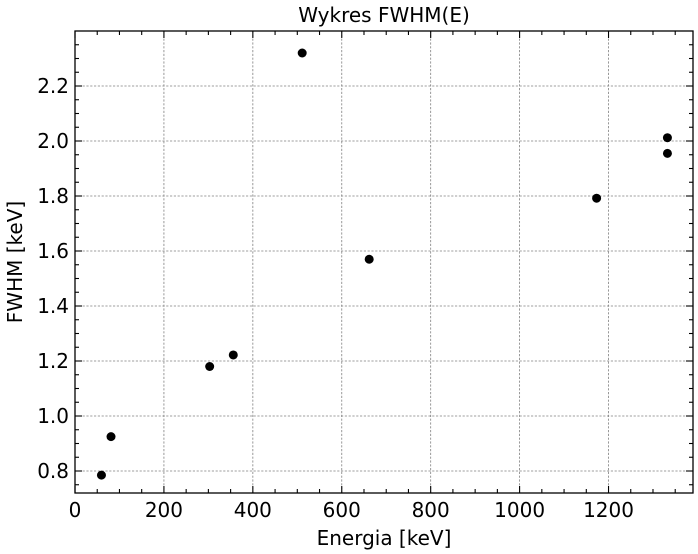 This screenshot has width=698, height=554. I want to click on y-tick-labels: 0.8 1.0 1.2 1.4 1.6 1.8 2.0 2.2, so click(53, 278).